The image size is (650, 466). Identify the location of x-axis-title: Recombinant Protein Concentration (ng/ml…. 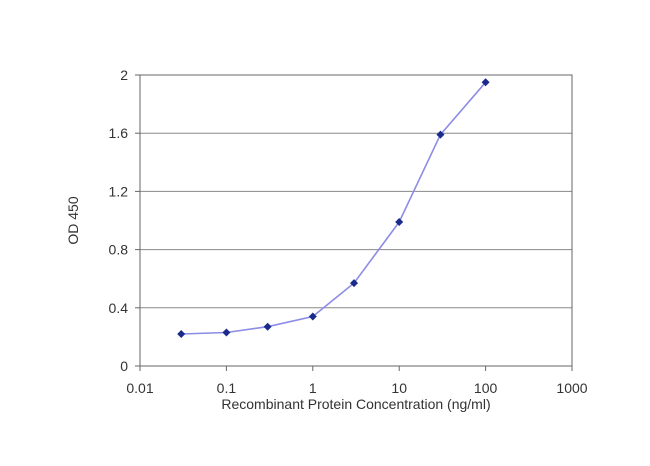
(355, 404).